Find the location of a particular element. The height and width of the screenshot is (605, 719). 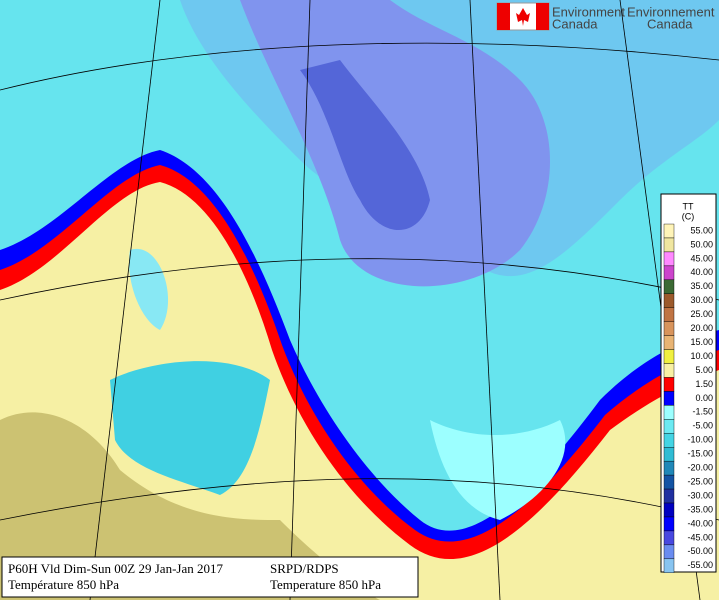

legend-label: 1.50 is located at coordinates (704, 384).